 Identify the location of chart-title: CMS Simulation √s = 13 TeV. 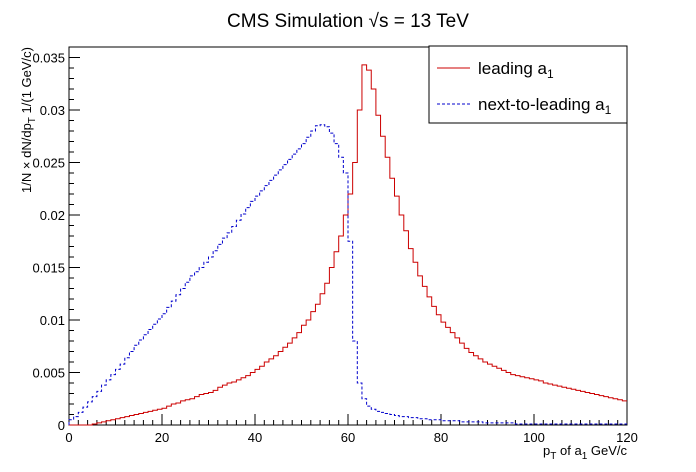
(348, 21).